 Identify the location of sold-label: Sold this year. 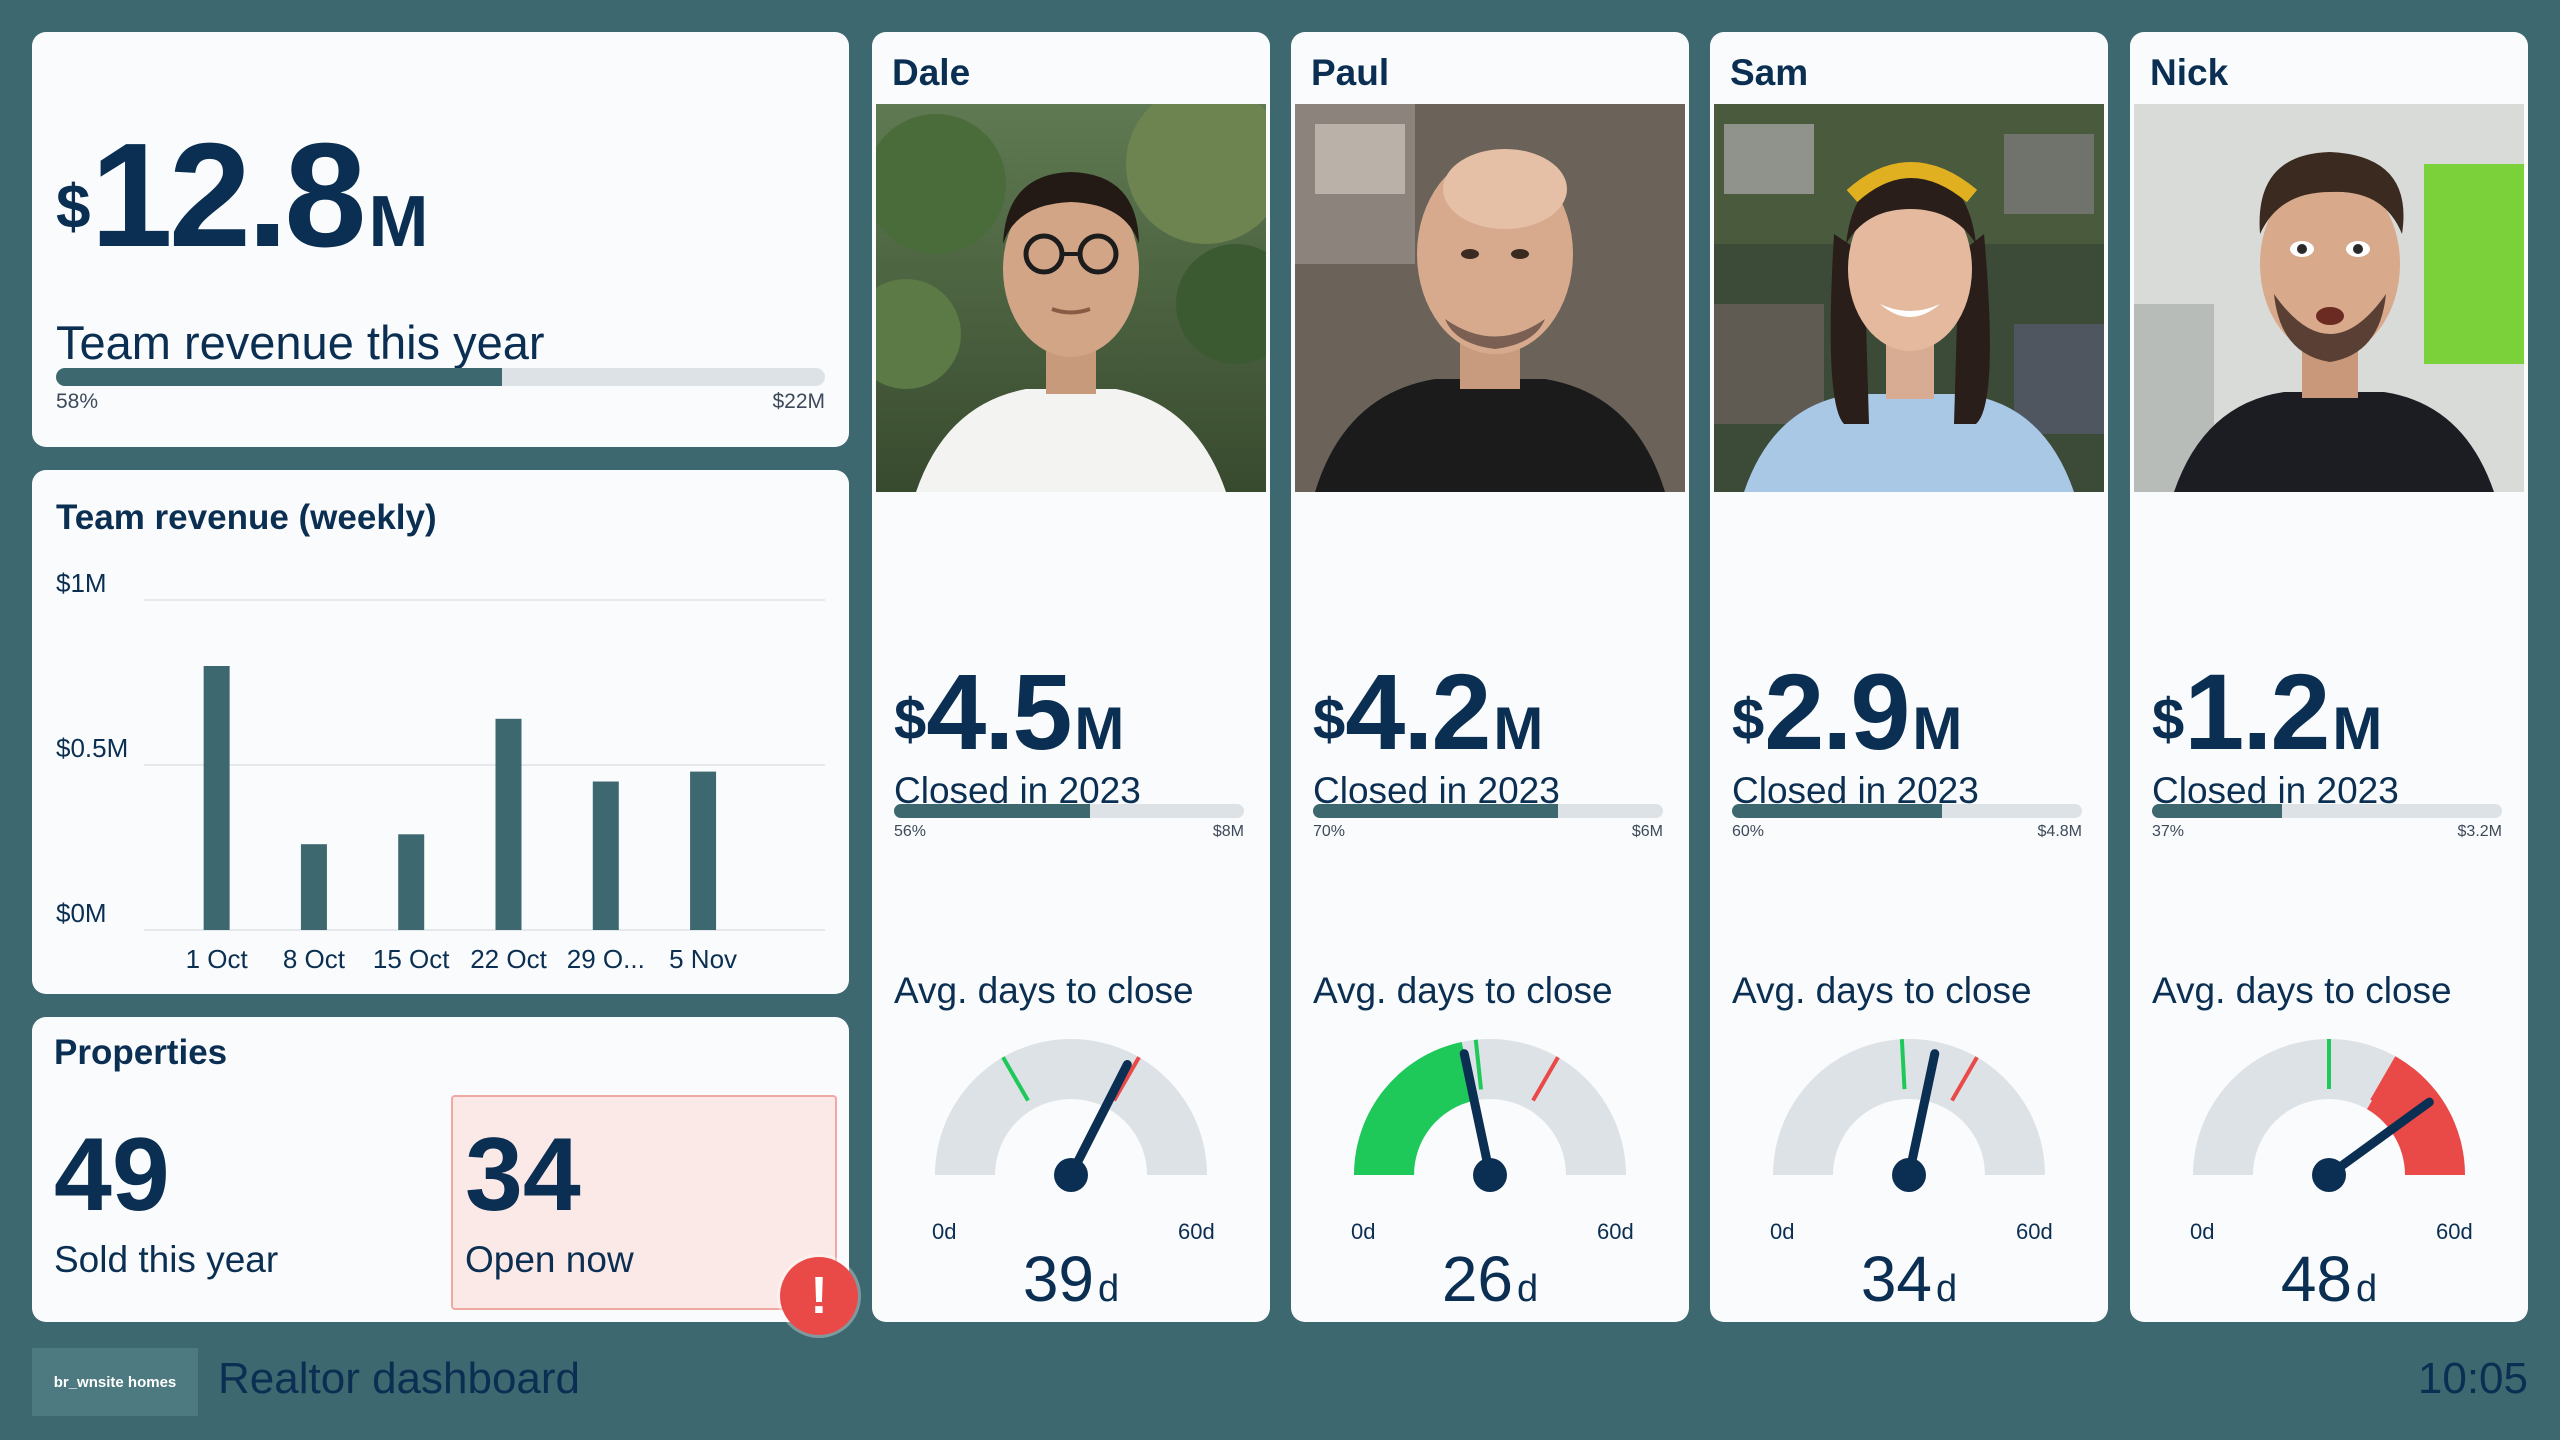
(166, 1259).